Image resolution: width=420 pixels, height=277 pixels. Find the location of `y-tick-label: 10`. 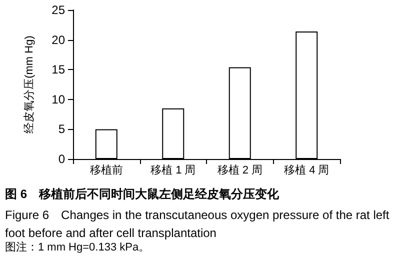

y-tick-label: 10 is located at coordinates (59, 99).